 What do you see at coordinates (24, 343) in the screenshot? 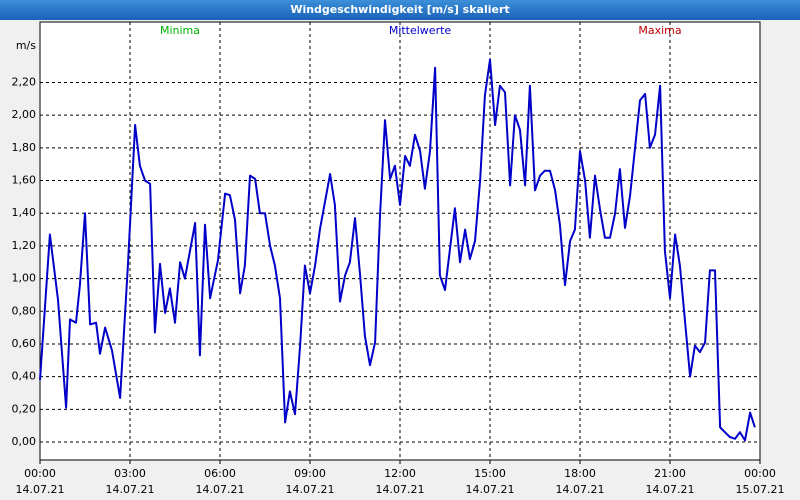
I see `y-tick-label: 0,60` at bounding box center [24, 343].